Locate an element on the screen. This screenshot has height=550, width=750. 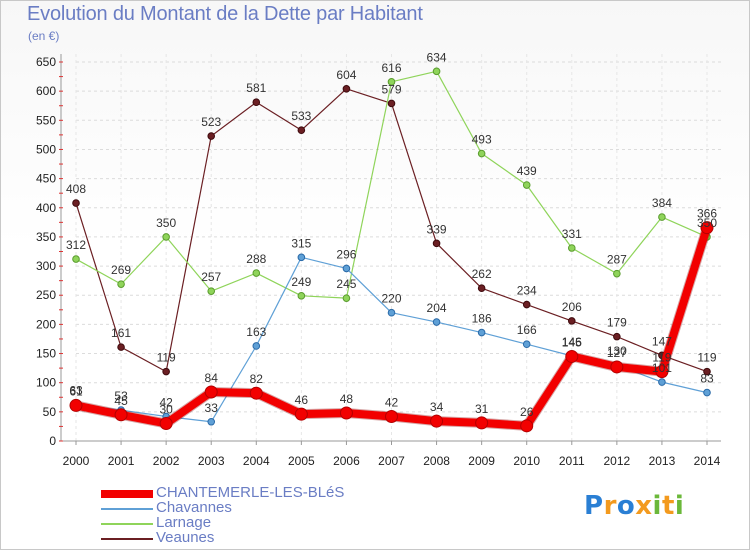
data-label: 493 is located at coordinates (482, 140).